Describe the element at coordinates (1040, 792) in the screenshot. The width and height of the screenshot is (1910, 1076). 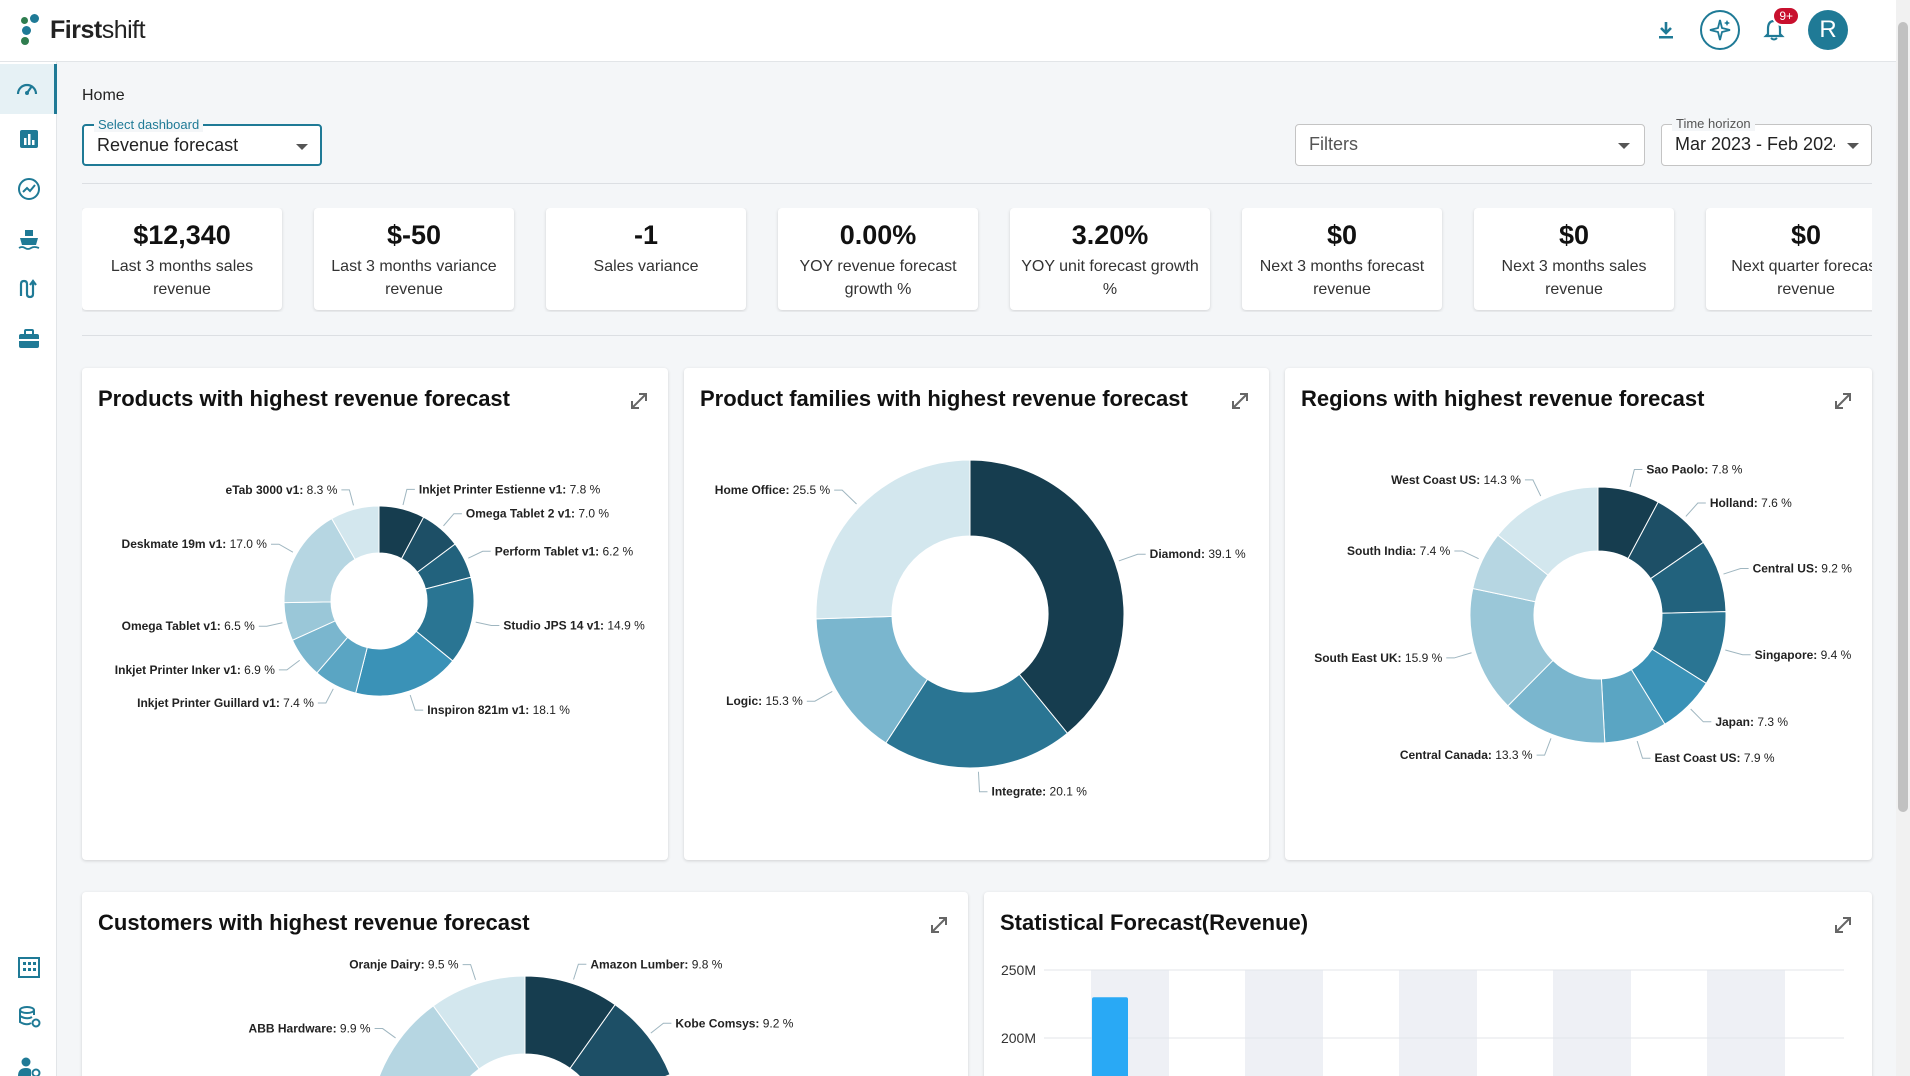
I see `slice-label: Integrate: 20.1 %` at that location.